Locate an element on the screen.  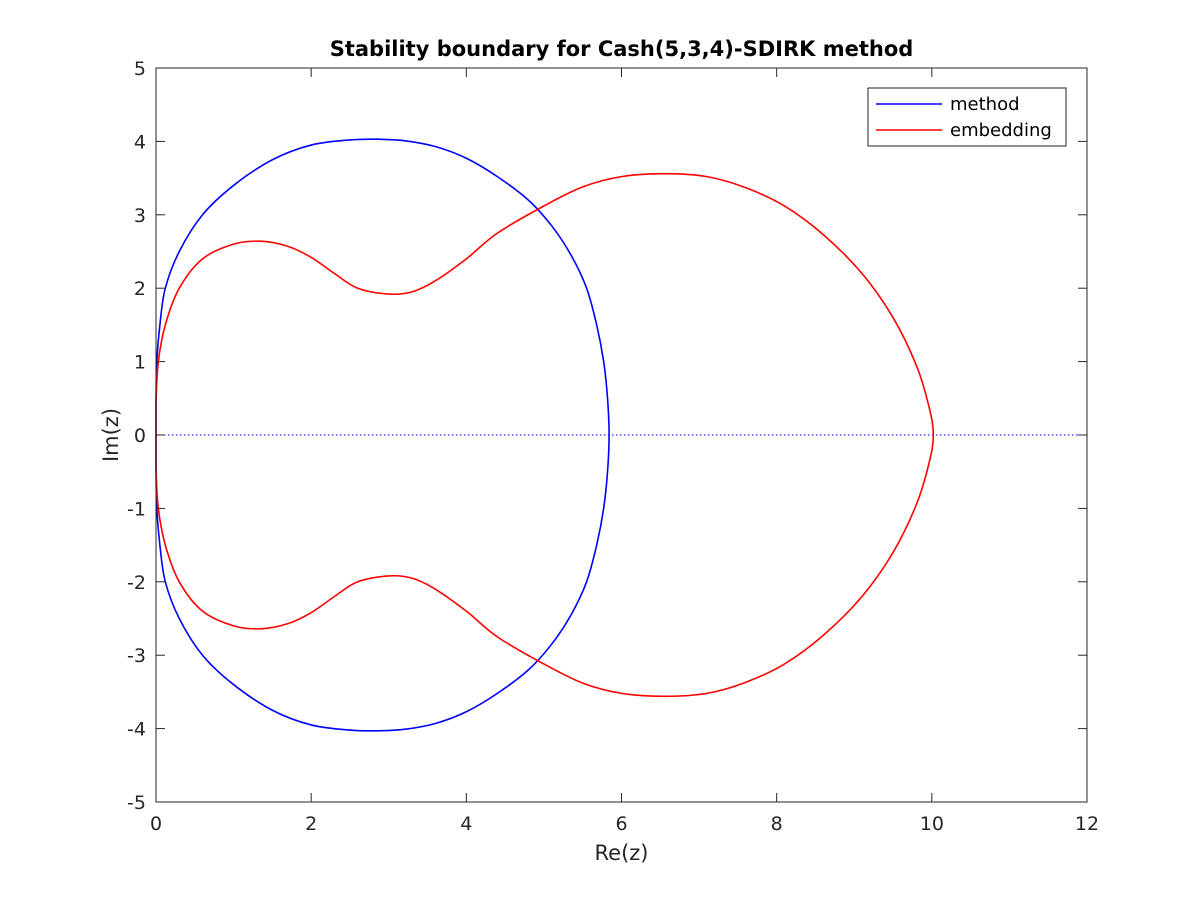
x-tick-label: 8 is located at coordinates (777, 824).